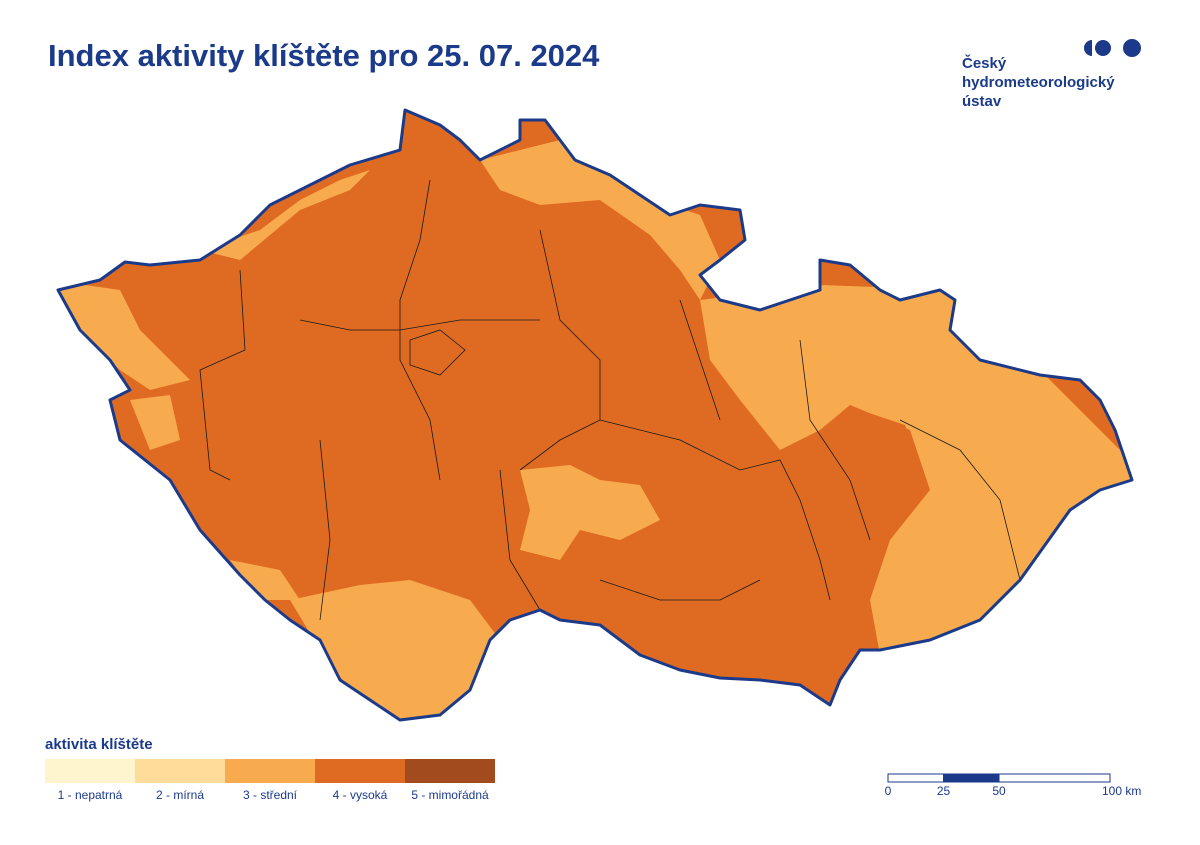  Describe the element at coordinates (888, 791) in the screenshot. I see `scale-label: 0` at that location.